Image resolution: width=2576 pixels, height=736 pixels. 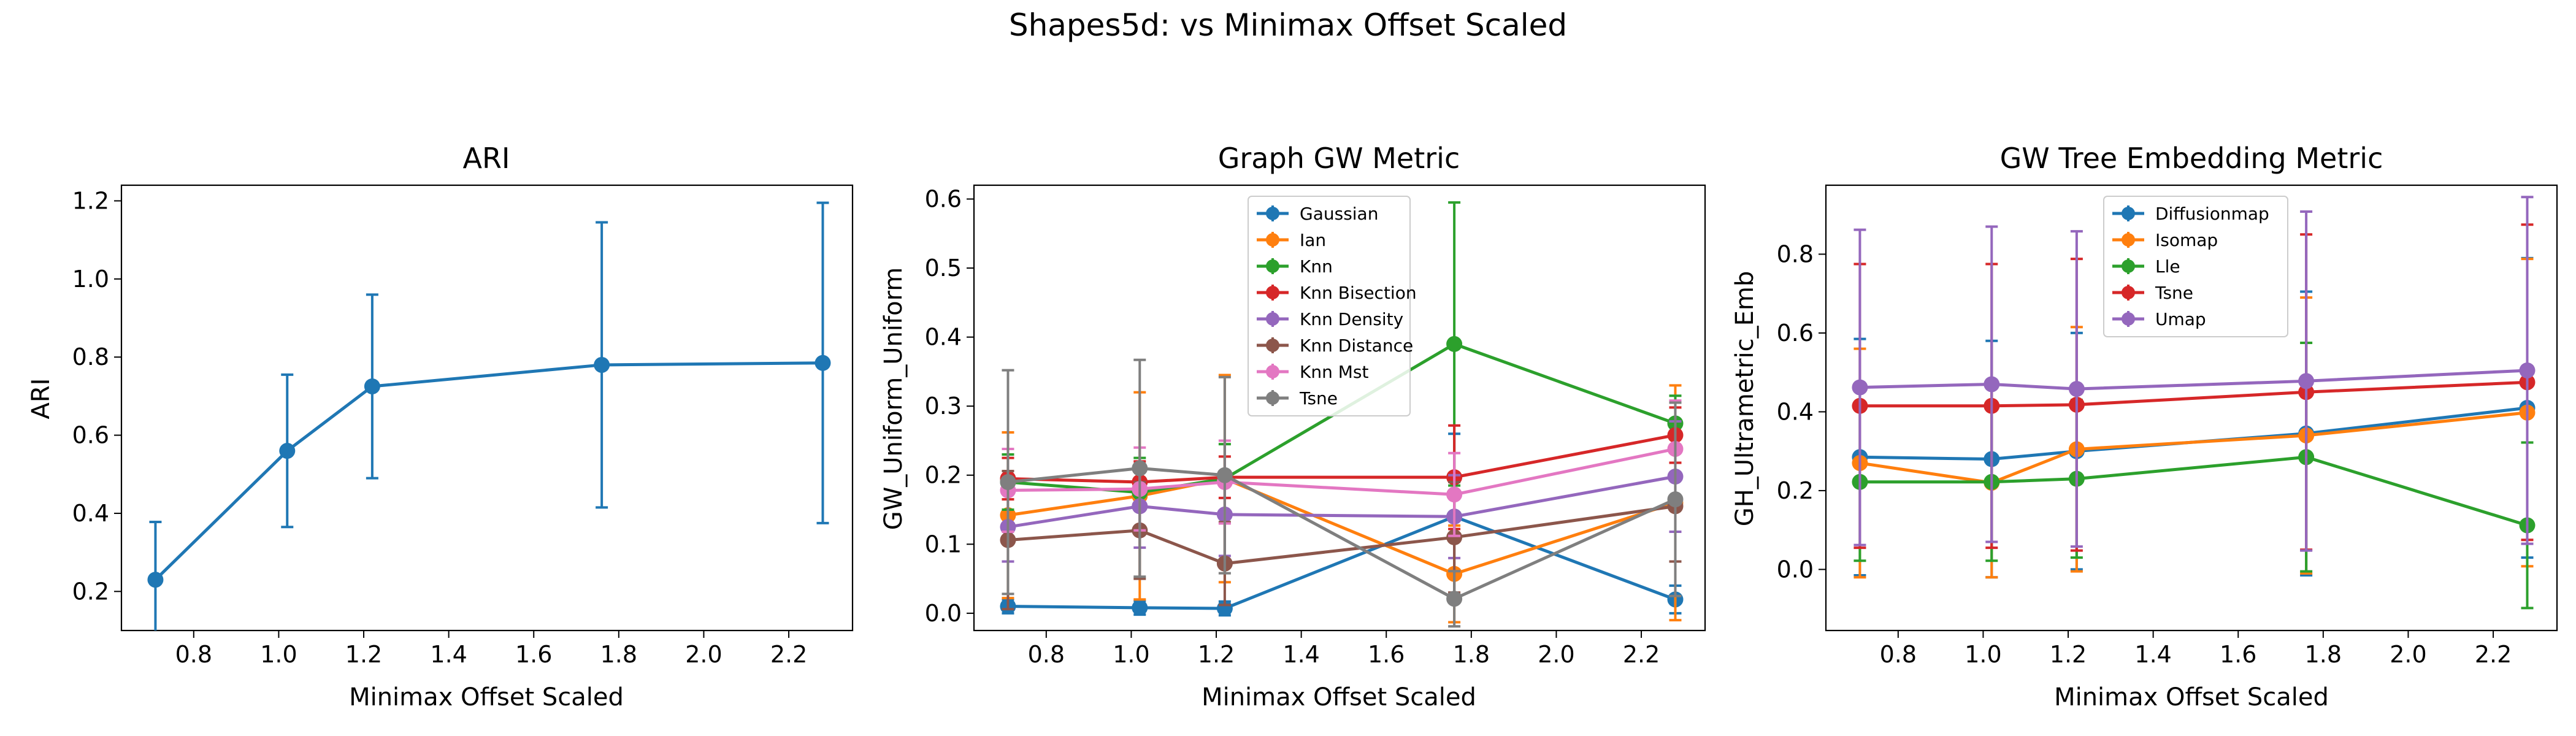 I want to click on legend-label: Knn Distance, so click(x=1356, y=345).